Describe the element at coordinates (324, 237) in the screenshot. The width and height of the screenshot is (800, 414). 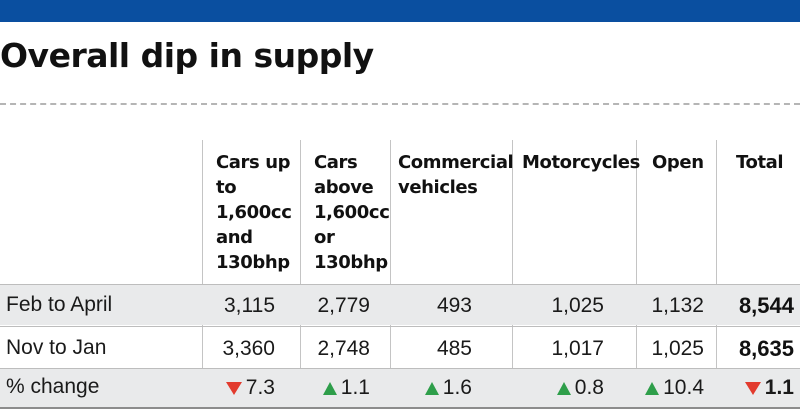
I see `header-line: or` at that location.